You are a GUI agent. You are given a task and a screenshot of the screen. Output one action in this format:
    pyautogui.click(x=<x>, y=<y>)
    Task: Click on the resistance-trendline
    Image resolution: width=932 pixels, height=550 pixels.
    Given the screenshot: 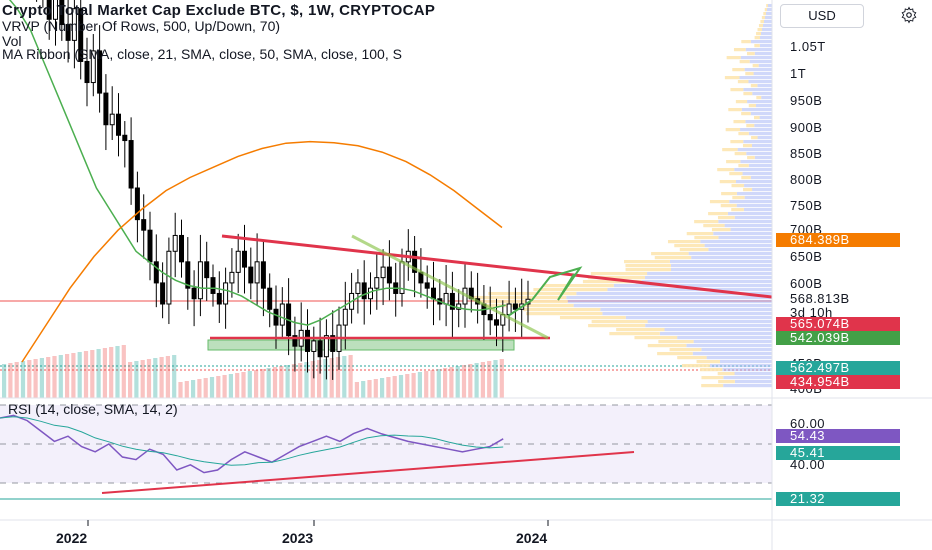 What is the action you would take?
    pyautogui.click(x=497, y=266)
    